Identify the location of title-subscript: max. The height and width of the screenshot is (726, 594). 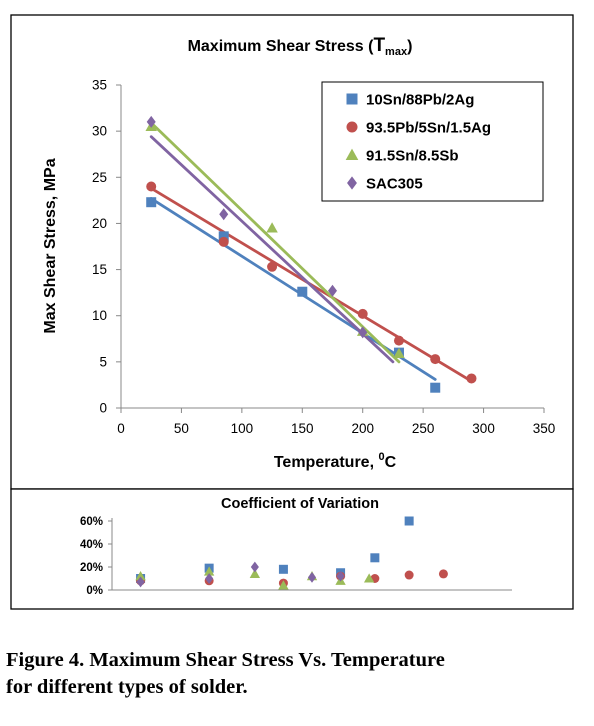
(396, 52).